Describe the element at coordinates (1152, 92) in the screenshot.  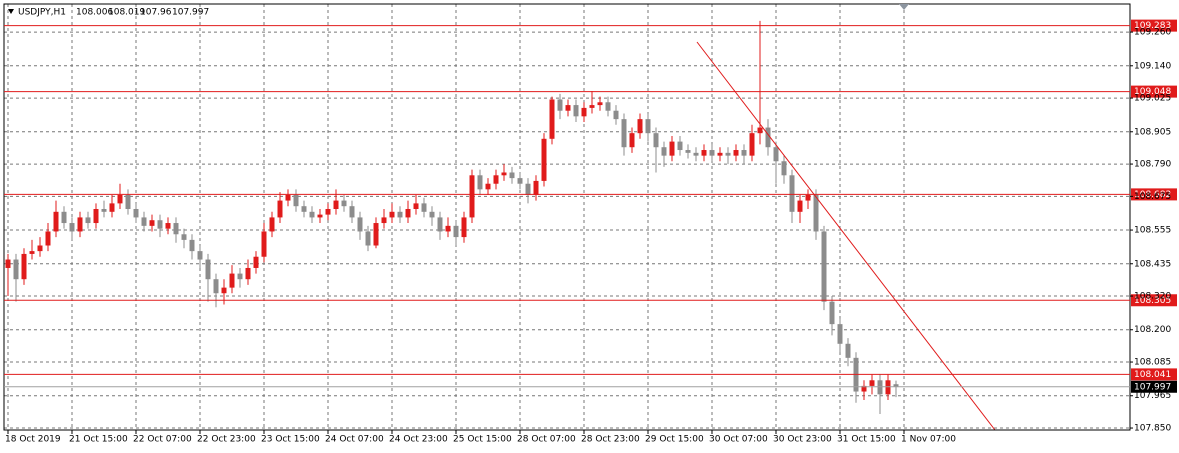
I see `level-label: 109.048` at that location.